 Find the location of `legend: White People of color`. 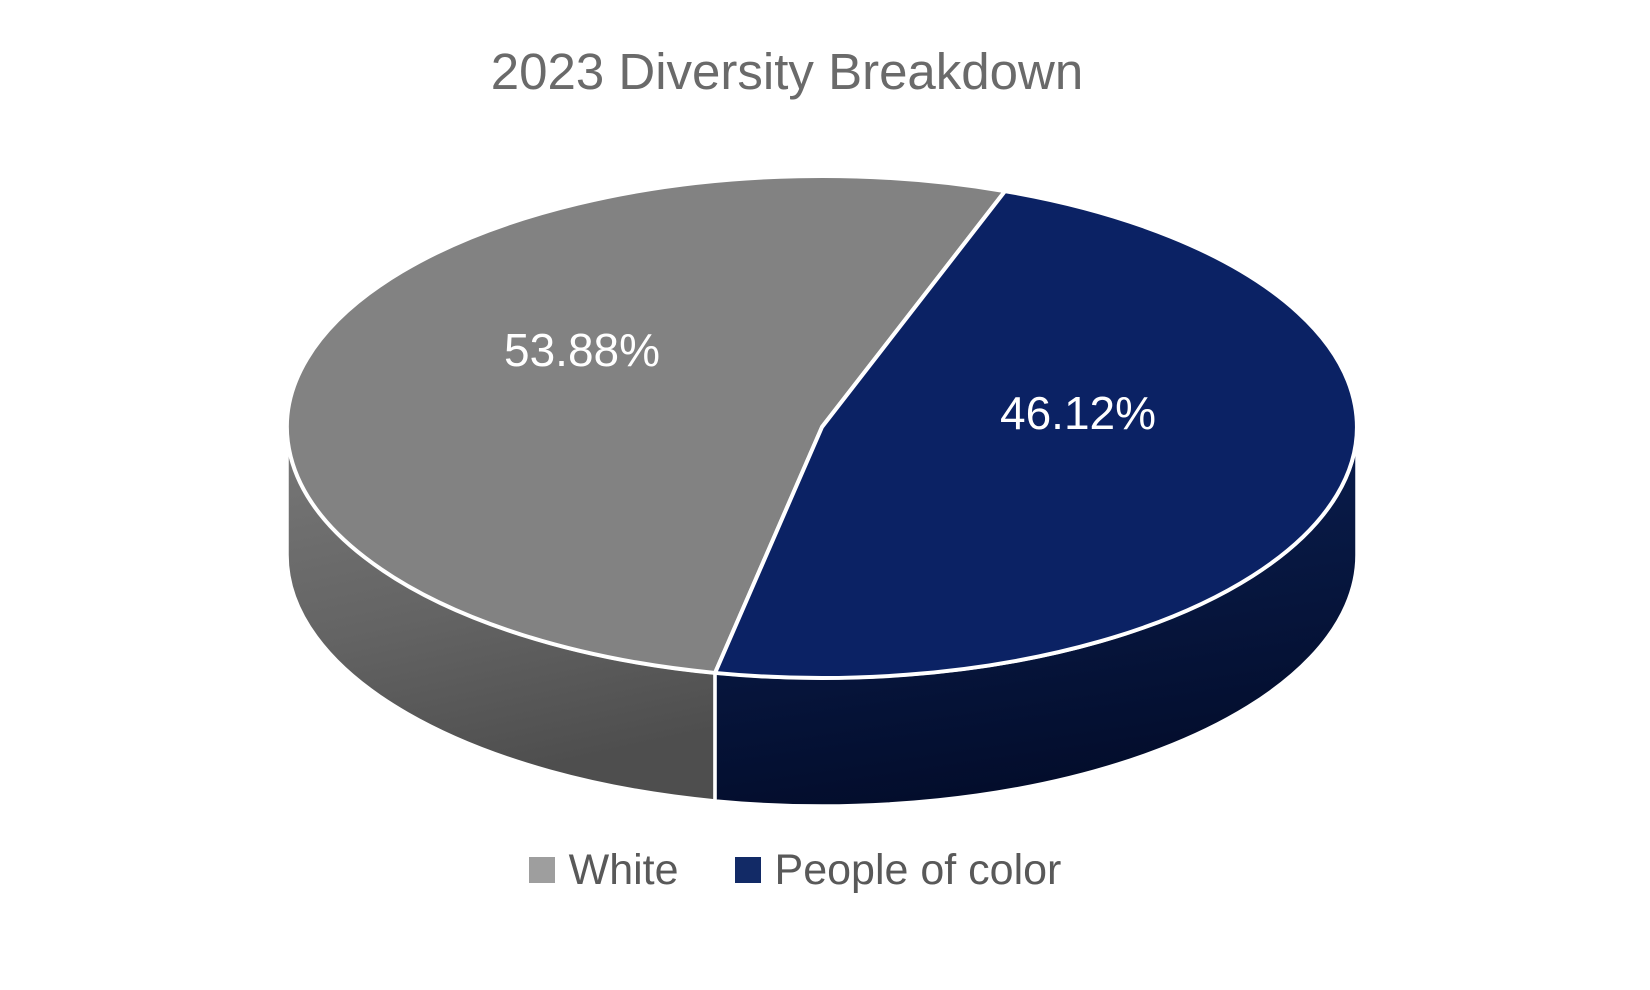

legend: White People of color is located at coordinates (795, 870).